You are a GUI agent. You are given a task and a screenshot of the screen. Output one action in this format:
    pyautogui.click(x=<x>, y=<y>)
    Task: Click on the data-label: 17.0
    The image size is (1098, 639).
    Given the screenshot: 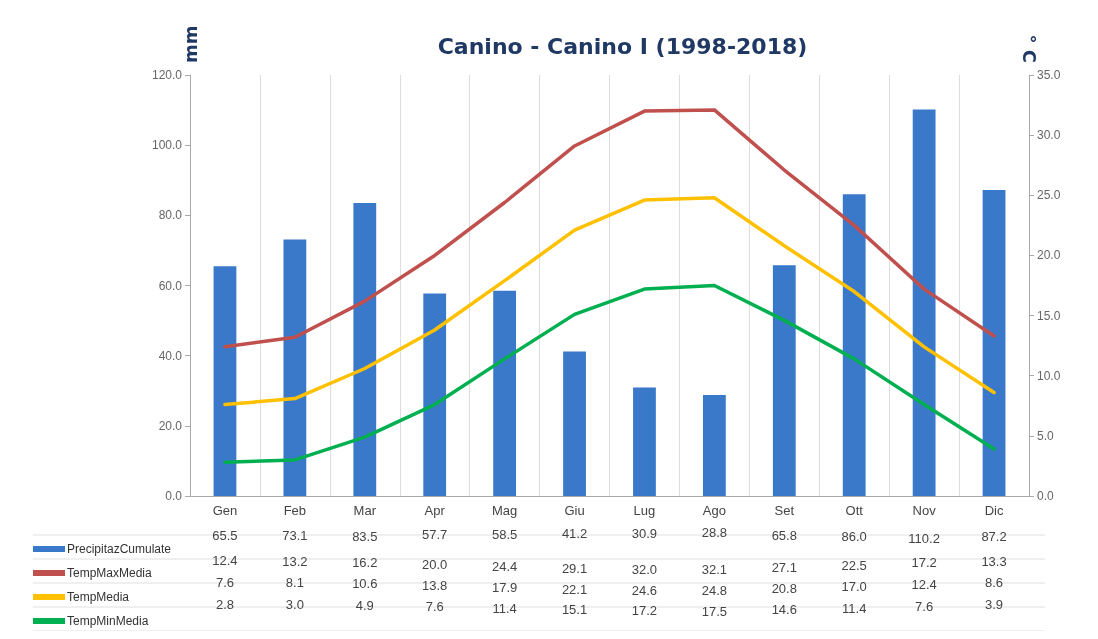 What is the action you would take?
    pyautogui.click(x=854, y=587)
    